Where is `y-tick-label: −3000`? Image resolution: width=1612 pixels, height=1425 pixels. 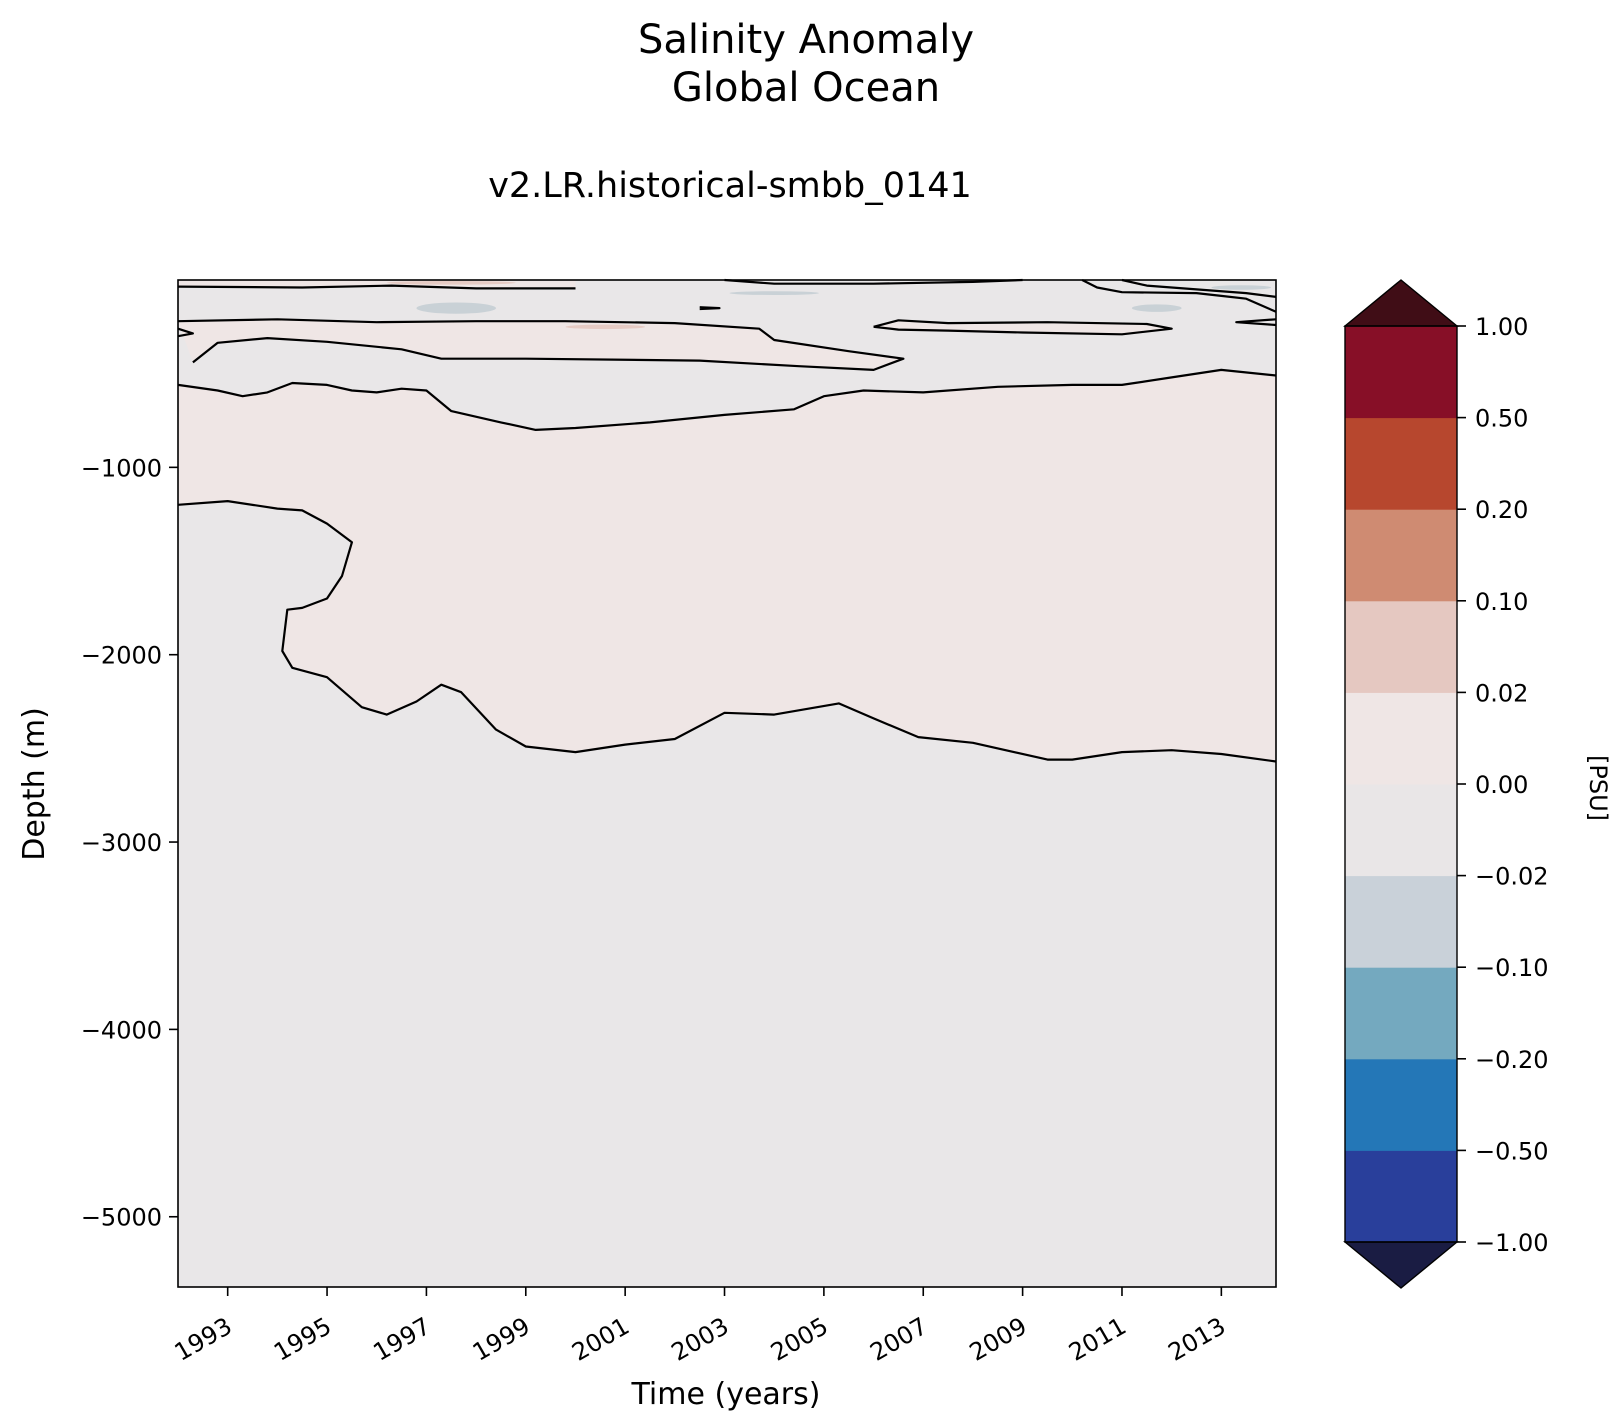 y-tick-label: −3000 is located at coordinates (121, 843).